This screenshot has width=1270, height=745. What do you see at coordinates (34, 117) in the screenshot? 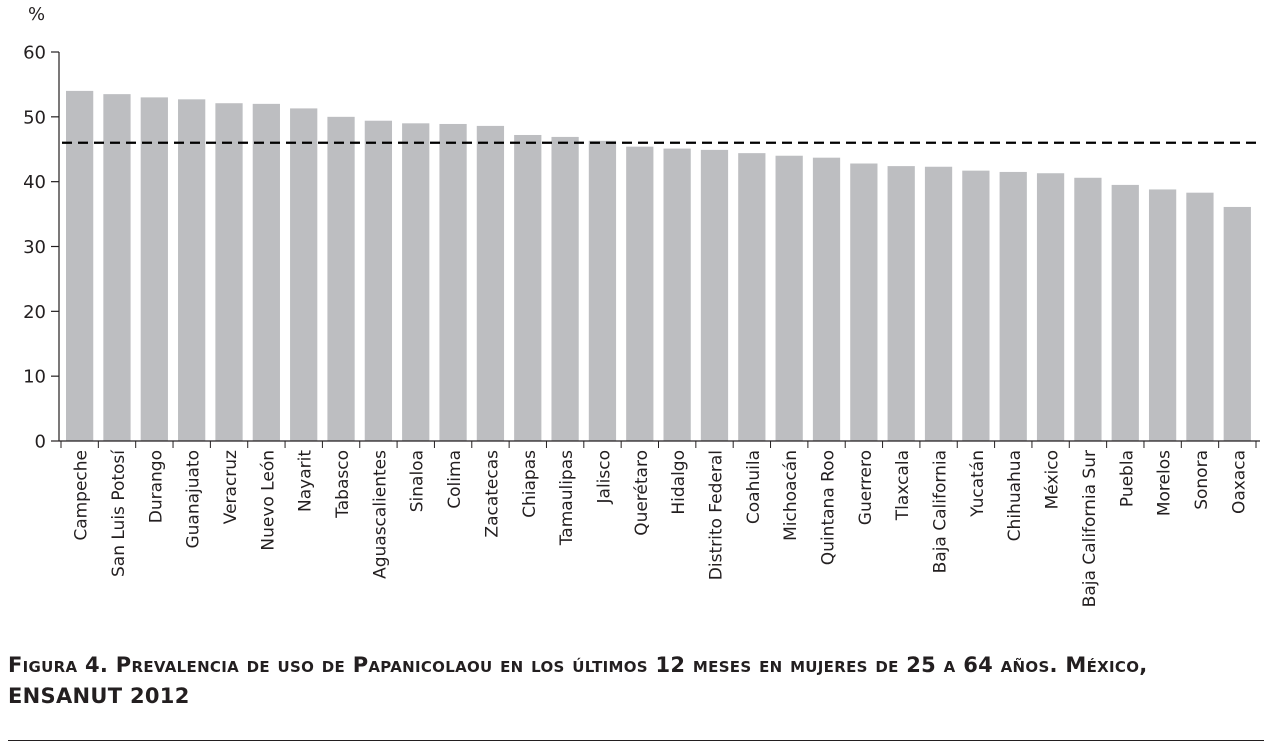
I see `y-tick-label: 50` at bounding box center [34, 117].